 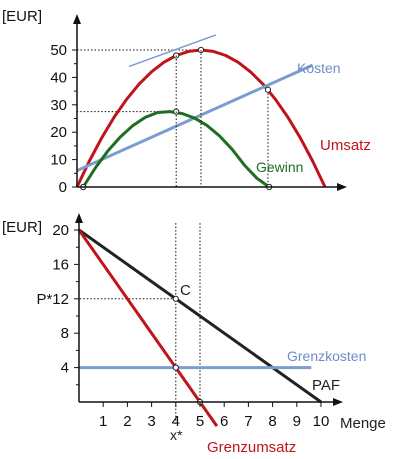 I want to click on bottom-x-tick-label: 3, so click(x=151, y=421).